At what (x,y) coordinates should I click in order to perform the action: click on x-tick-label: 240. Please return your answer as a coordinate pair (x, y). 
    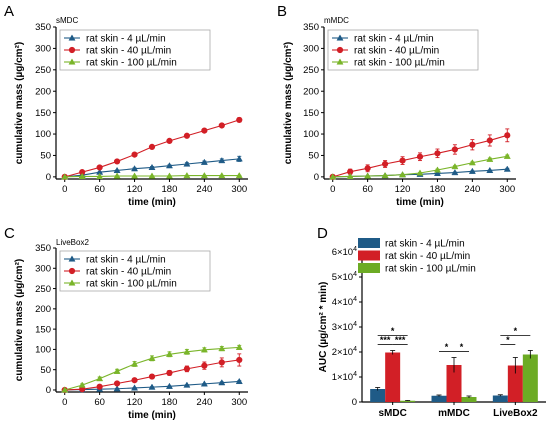
    Looking at the image, I should click on (472, 189).